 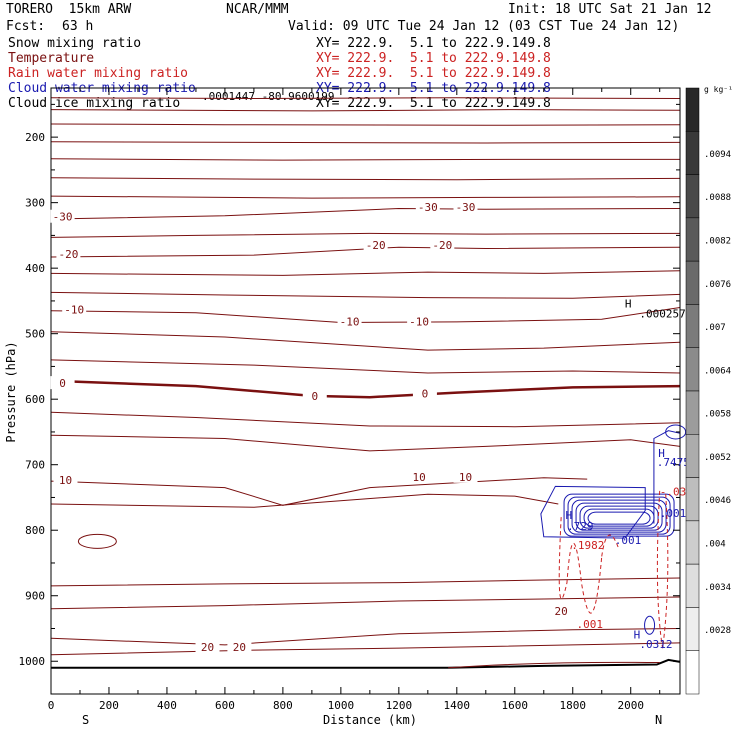 What do you see at coordinates (717, 458) in the screenshot?
I see `colorbar-label: .0052` at bounding box center [717, 458].